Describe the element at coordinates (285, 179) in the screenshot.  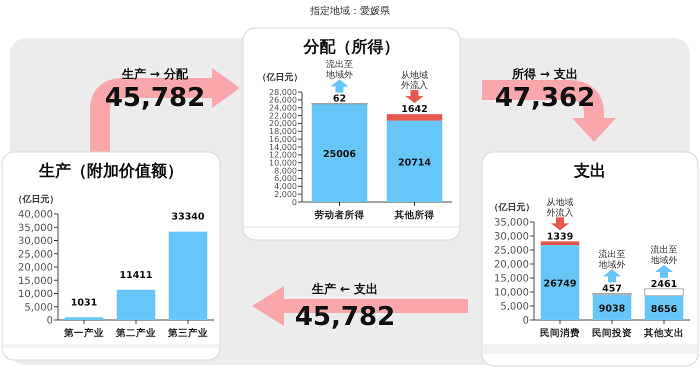
I see `y-tick-label: 6,000` at that location.